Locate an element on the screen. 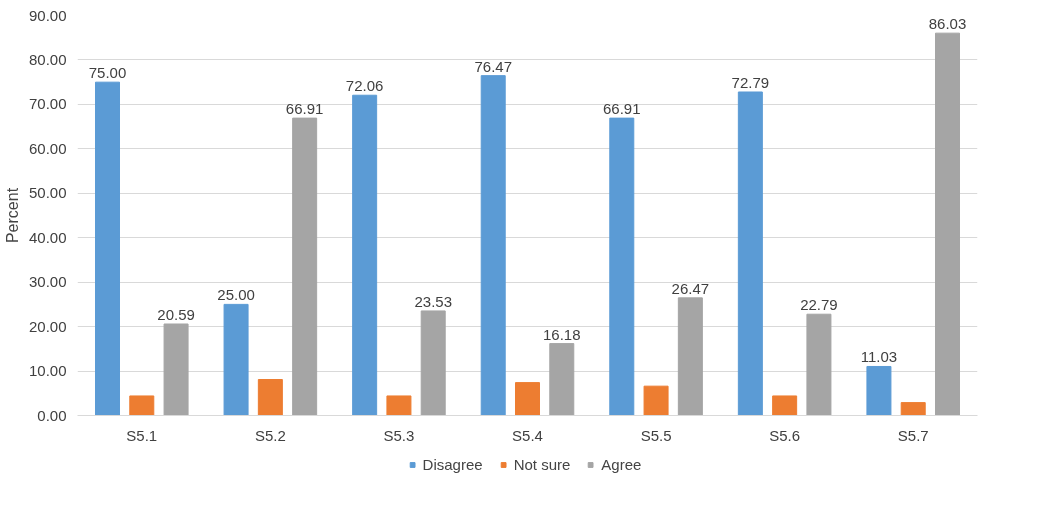  x-tick-label: S5.3 is located at coordinates (399, 435).